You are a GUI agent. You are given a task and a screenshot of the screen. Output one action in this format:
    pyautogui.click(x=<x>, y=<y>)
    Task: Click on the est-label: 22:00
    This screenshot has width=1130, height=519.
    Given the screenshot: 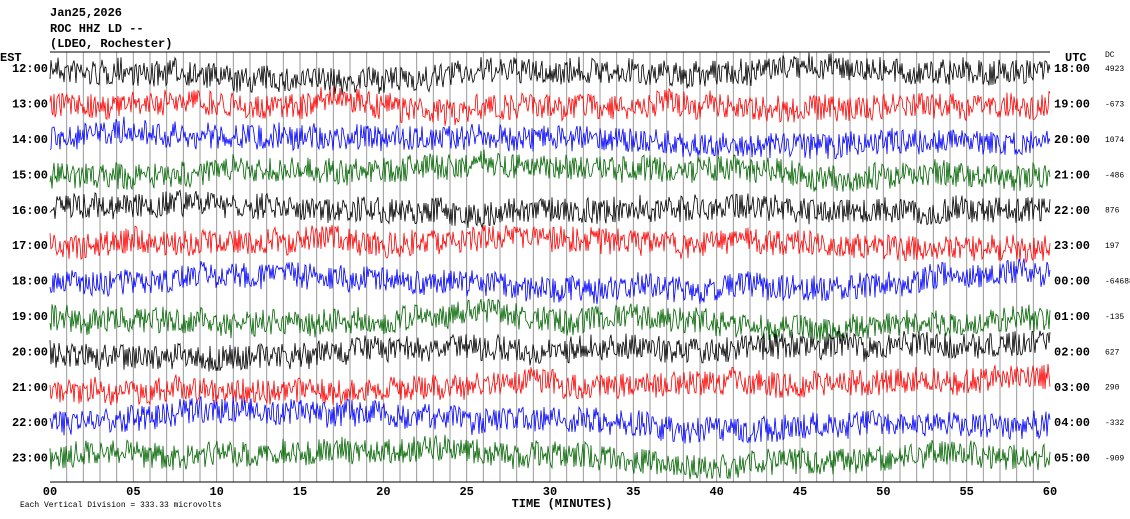 What is the action you would take?
    pyautogui.click(x=30, y=423)
    